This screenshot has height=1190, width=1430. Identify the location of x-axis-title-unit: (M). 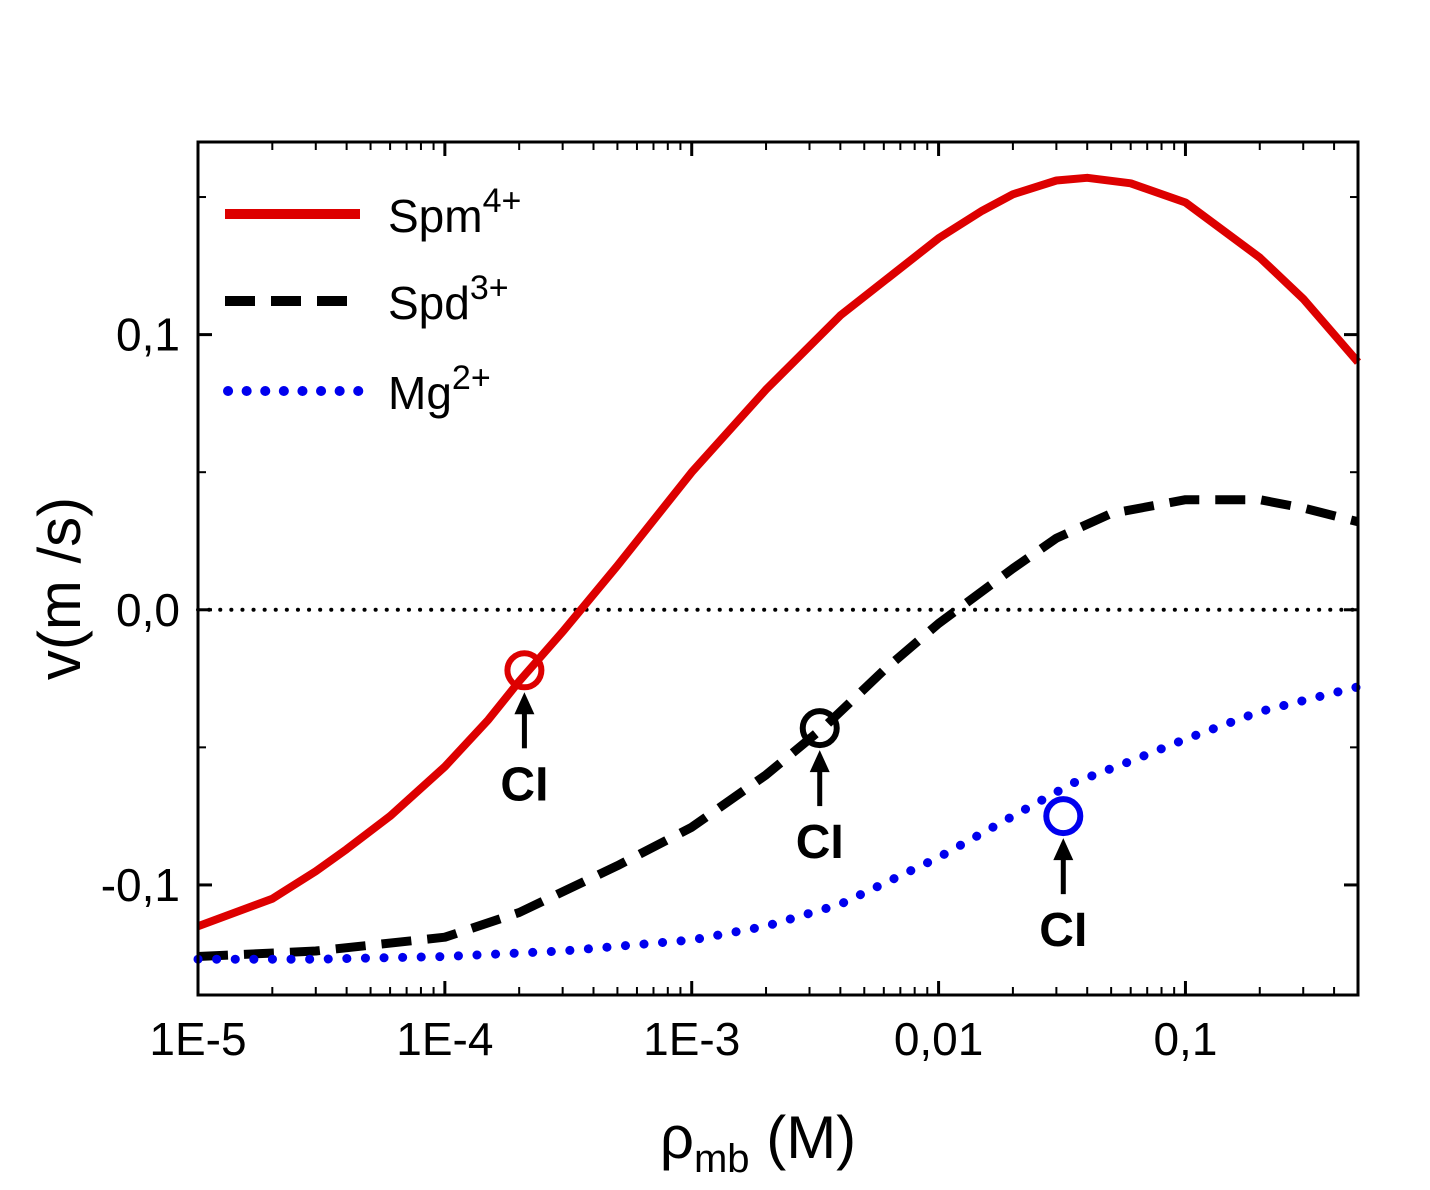
(803, 1137).